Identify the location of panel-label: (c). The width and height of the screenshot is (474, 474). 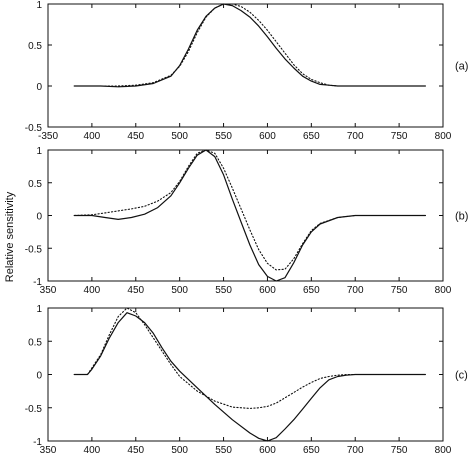
(461, 376).